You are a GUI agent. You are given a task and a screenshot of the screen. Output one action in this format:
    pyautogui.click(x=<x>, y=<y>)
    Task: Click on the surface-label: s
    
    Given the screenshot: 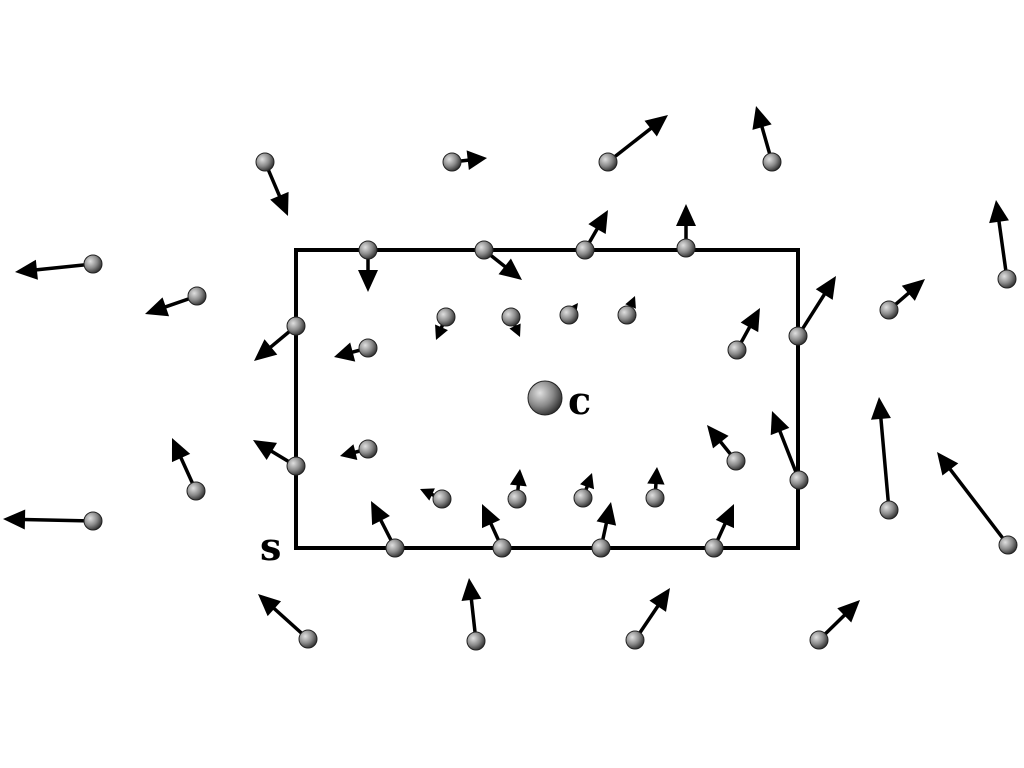 What is the action you would take?
    pyautogui.click(x=270, y=546)
    